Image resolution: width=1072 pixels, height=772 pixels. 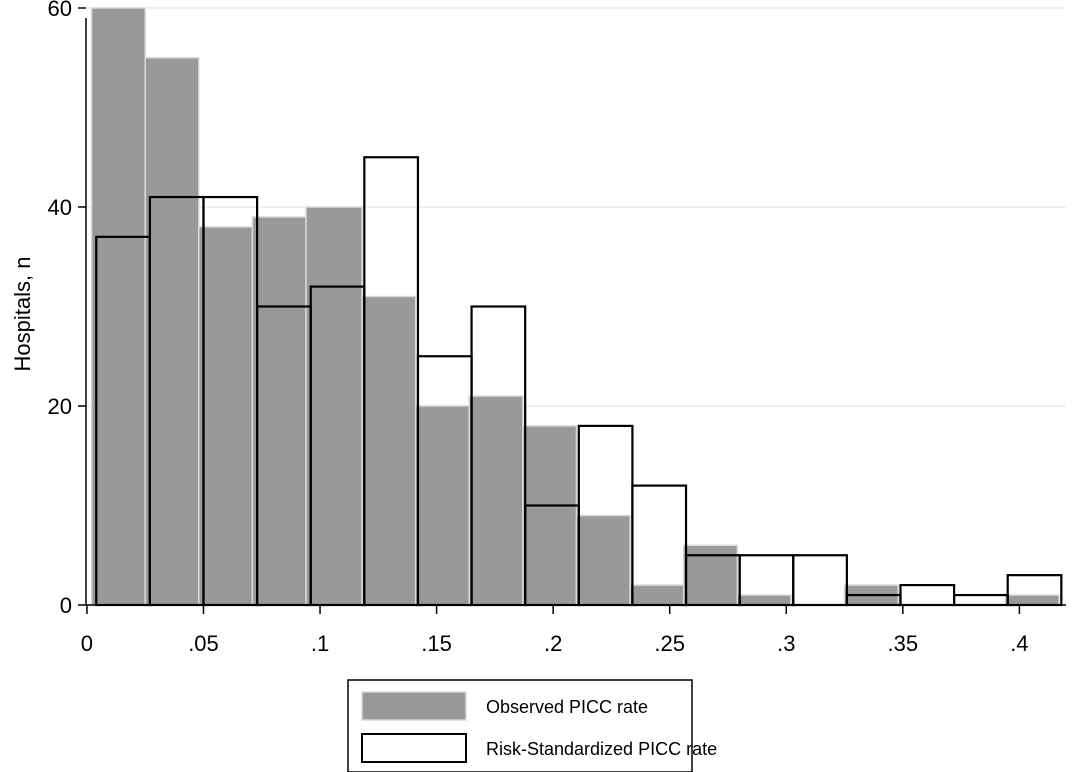 I want to click on legend-label-risk-standardized: Risk-Standardized PICC rate, so click(x=601, y=749).